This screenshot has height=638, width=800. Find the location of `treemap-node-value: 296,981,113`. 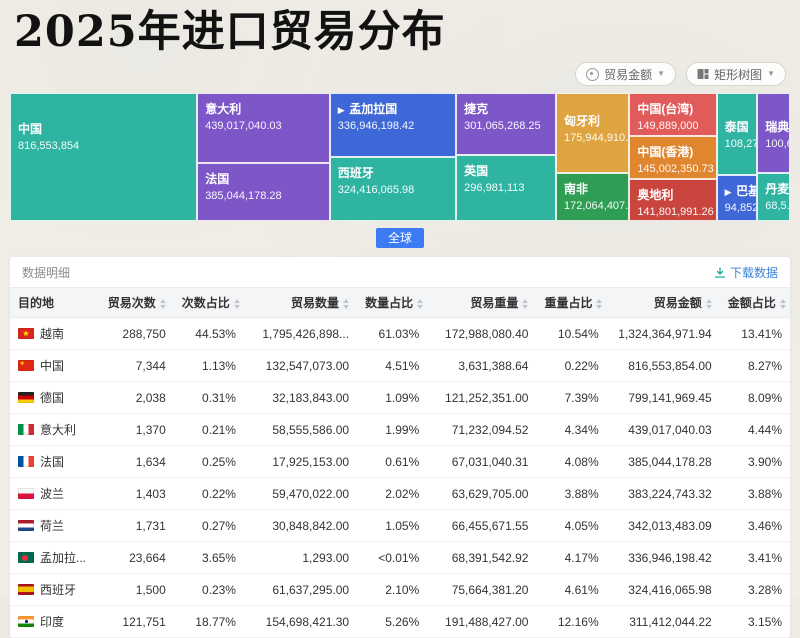

treemap-node-value: 296,981,113 is located at coordinates (494, 187).